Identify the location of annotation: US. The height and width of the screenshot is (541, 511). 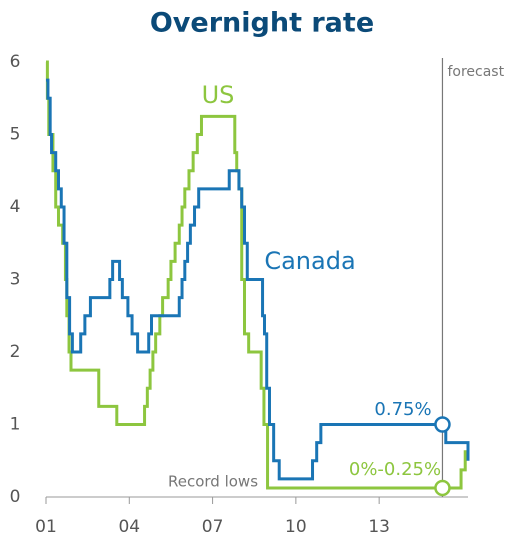
(218, 95).